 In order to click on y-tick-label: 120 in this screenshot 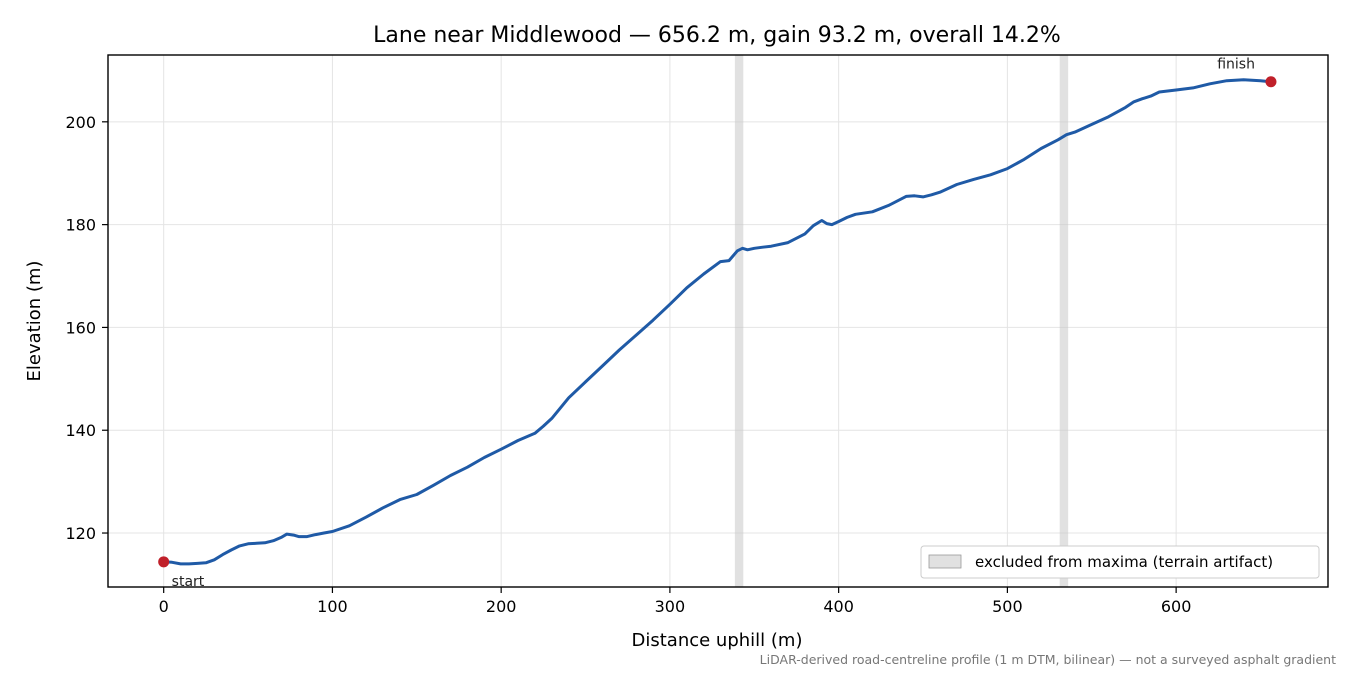, I will do `click(80, 533)`.